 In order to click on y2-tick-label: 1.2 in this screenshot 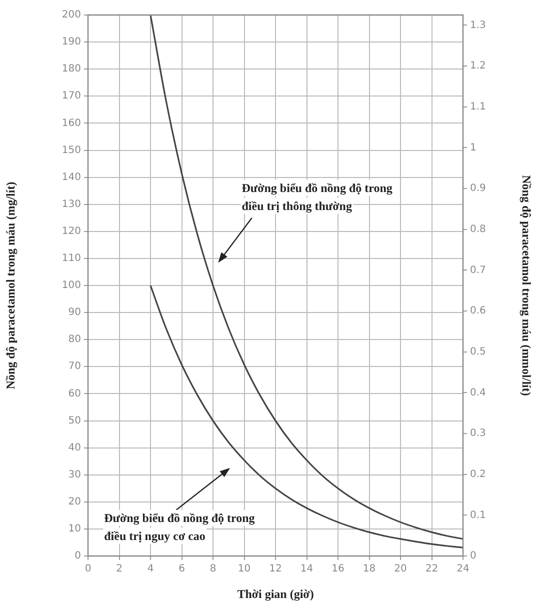, I will do `click(478, 66)`.